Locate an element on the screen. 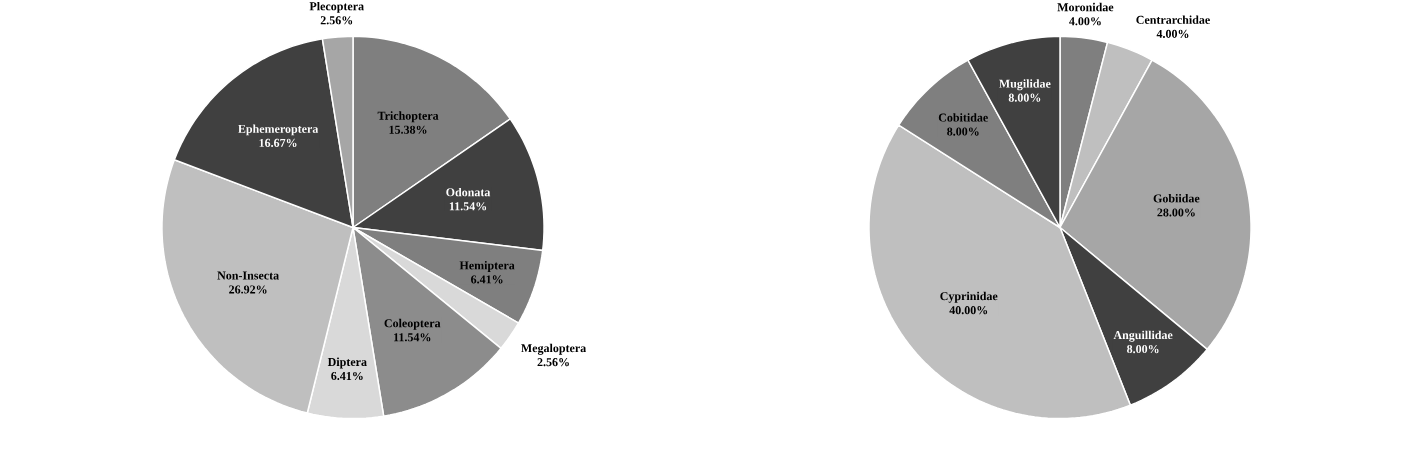 The width and height of the screenshot is (1413, 455). slice-label: Trichoptera is located at coordinates (408, 117).